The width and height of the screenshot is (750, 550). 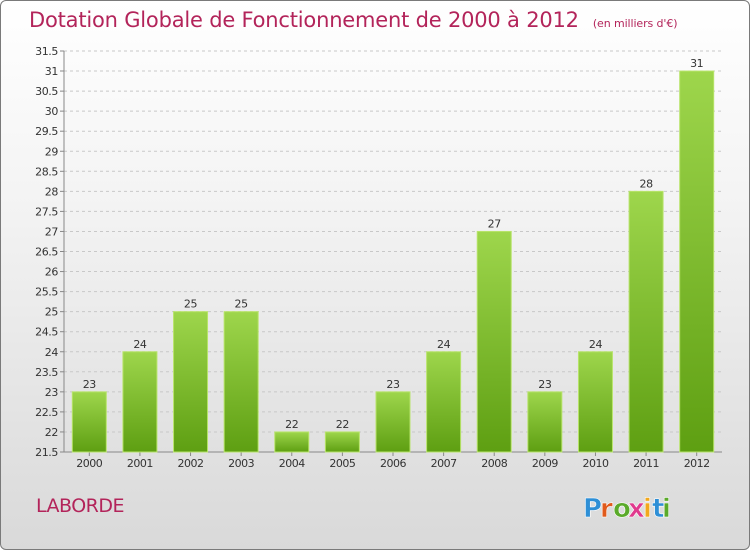 I want to click on logo-letter: o, so click(x=622, y=509).